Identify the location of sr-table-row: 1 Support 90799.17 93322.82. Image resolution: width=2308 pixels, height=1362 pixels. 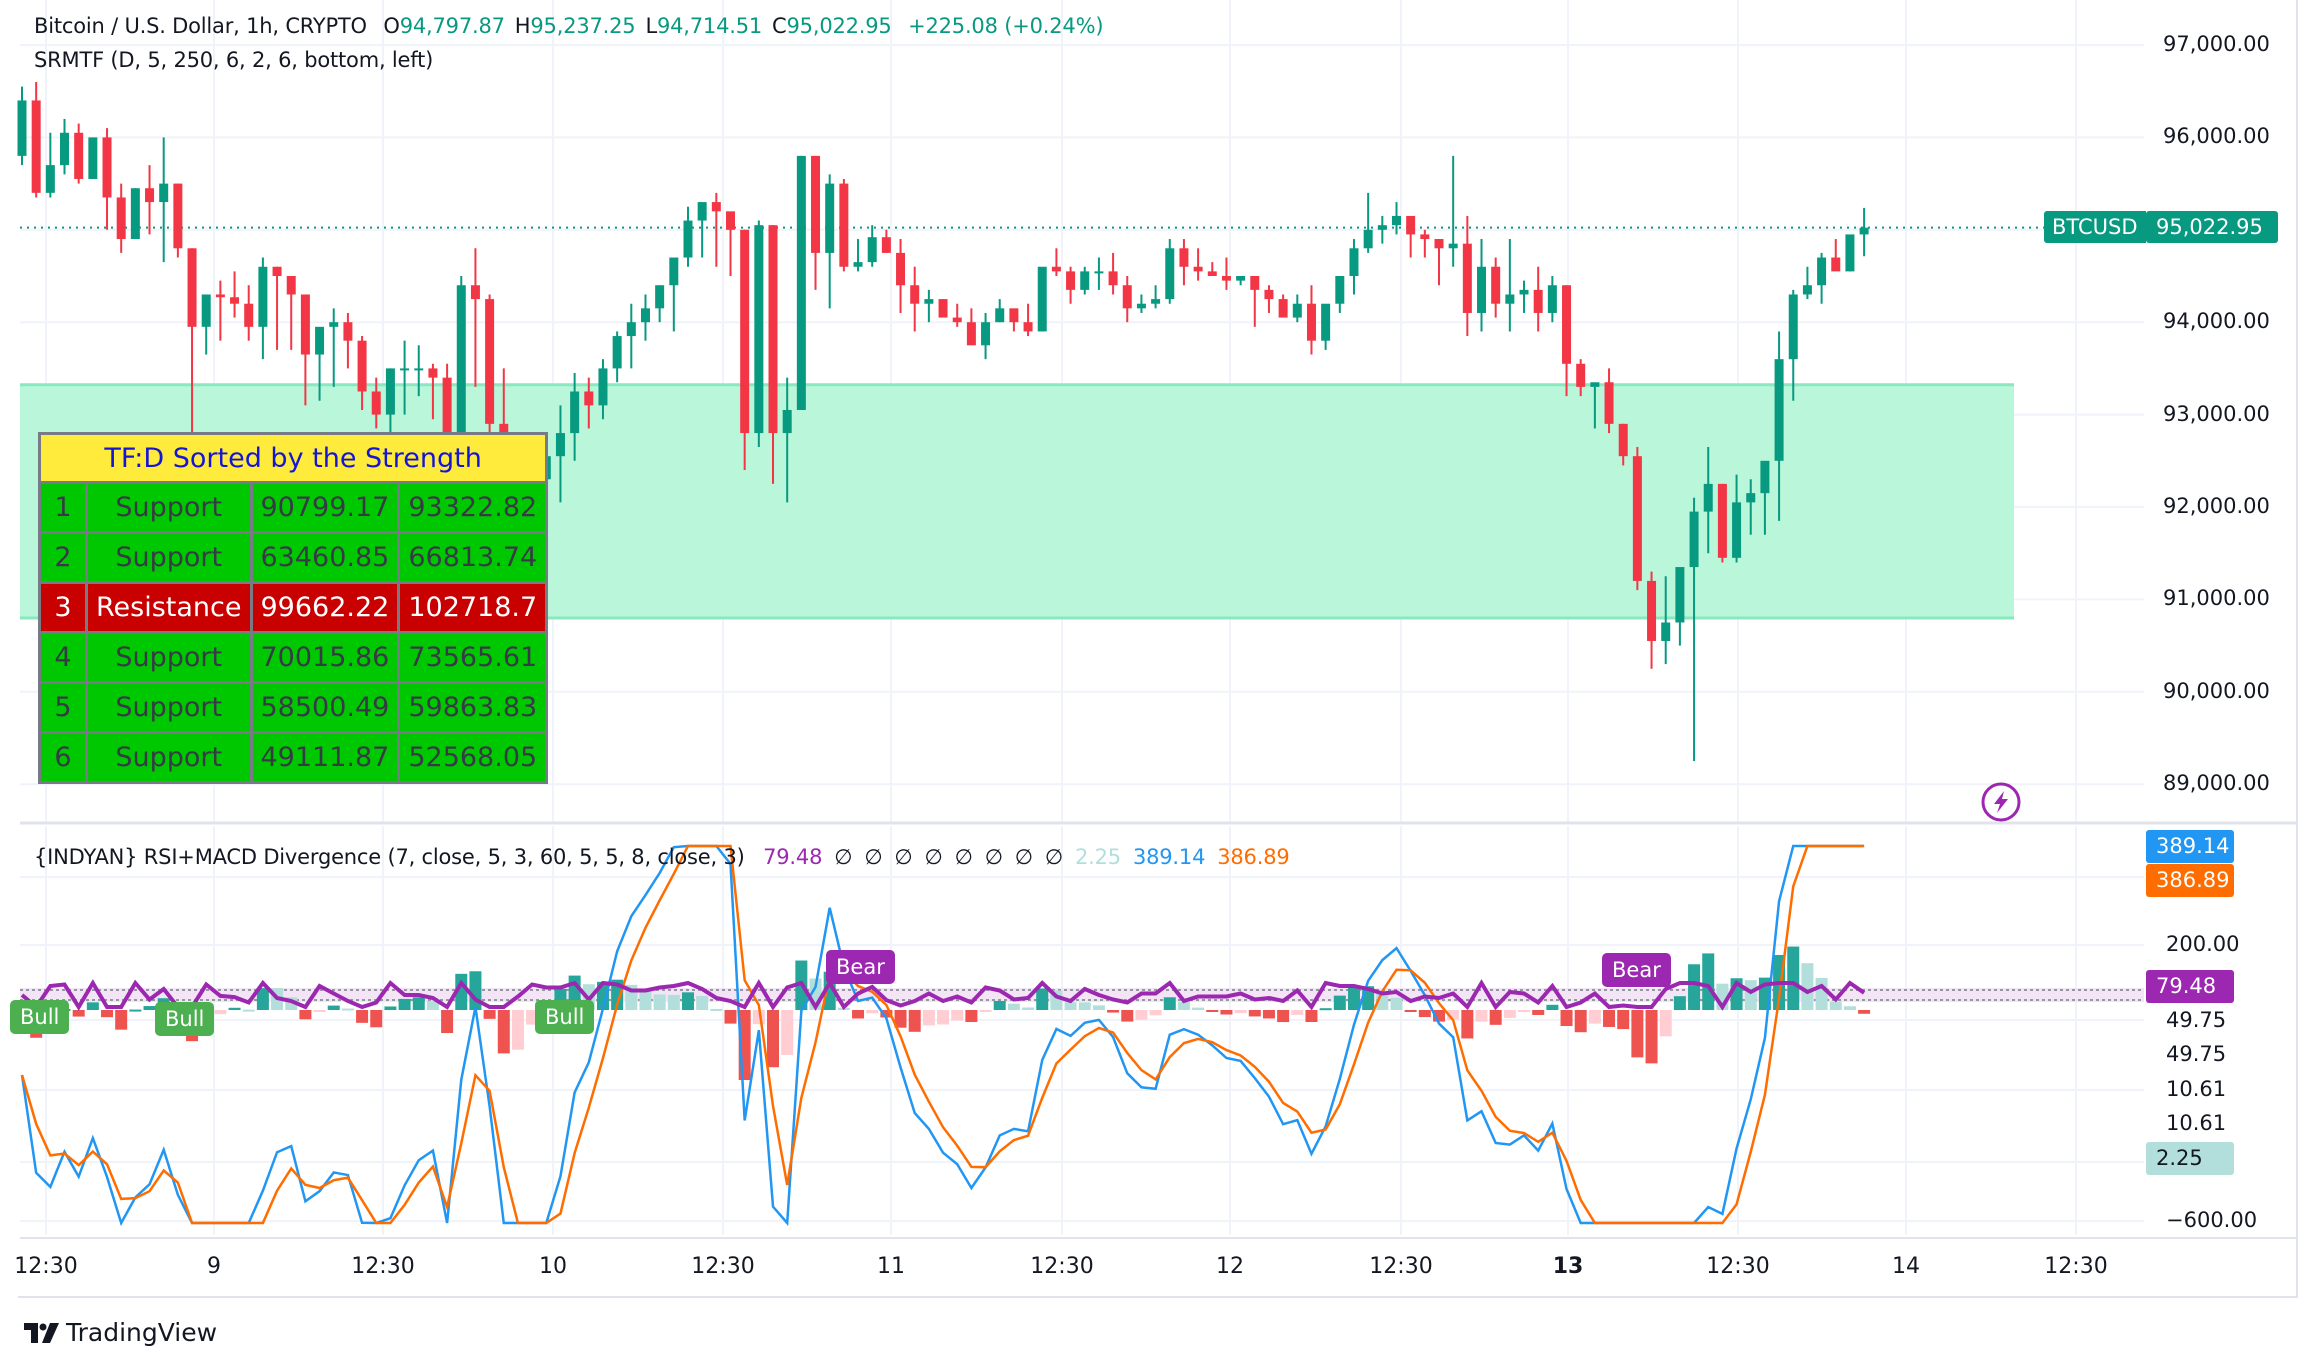
(293, 507).